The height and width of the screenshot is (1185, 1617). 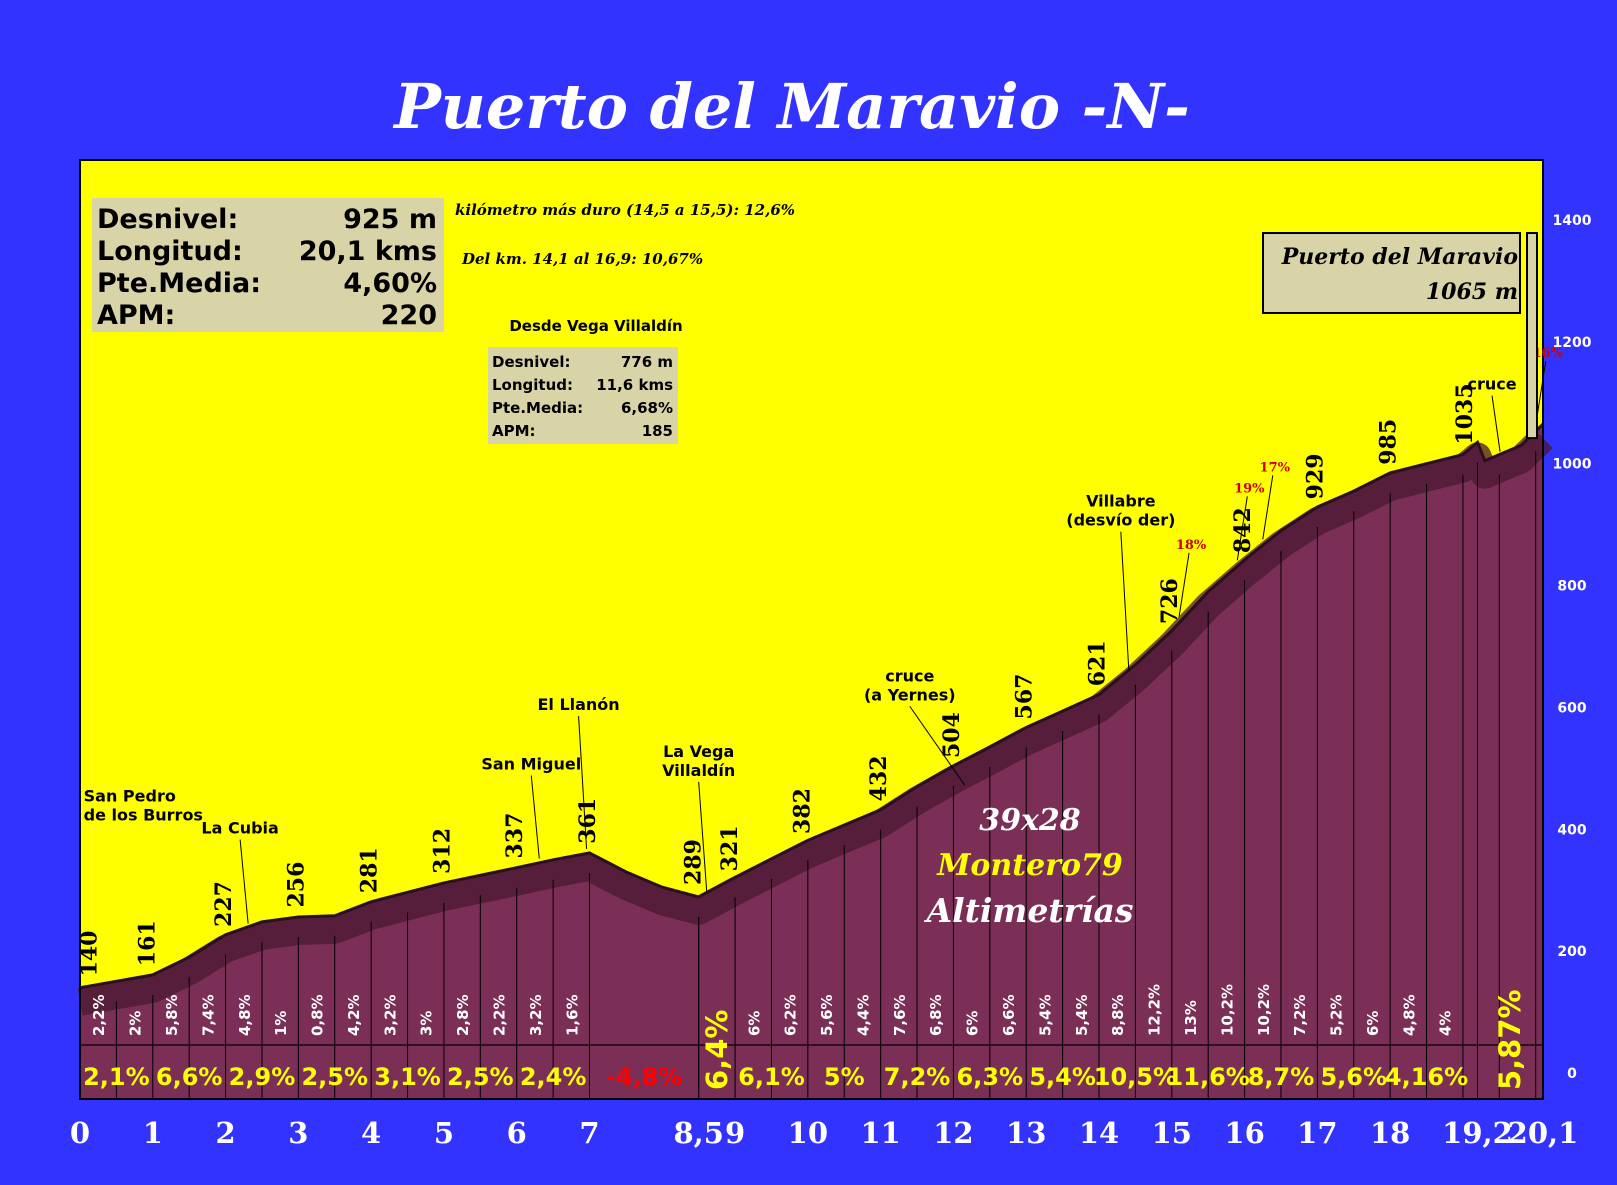 What do you see at coordinates (1009, 1015) in the screenshot?
I see `half-km-grade: 6,6%` at bounding box center [1009, 1015].